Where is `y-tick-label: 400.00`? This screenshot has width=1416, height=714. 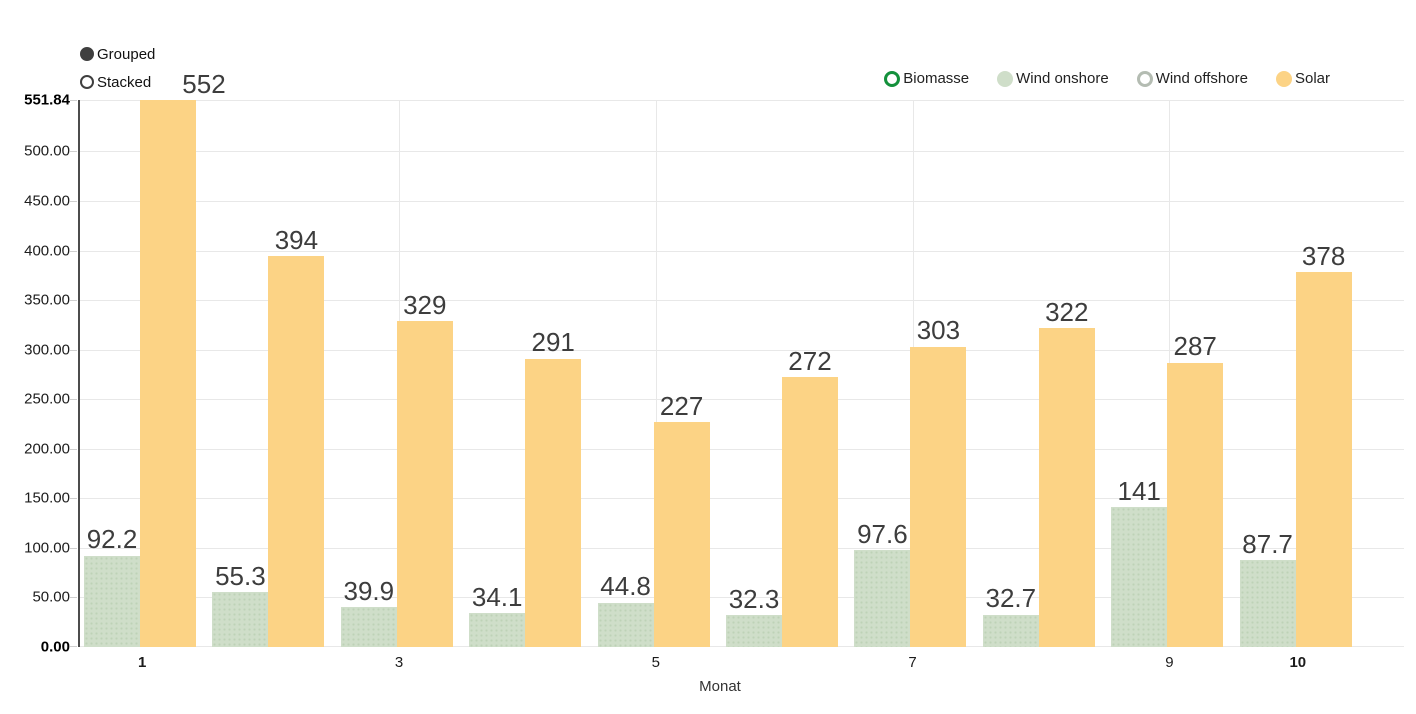 y-tick-label: 400.00 is located at coordinates (47, 250).